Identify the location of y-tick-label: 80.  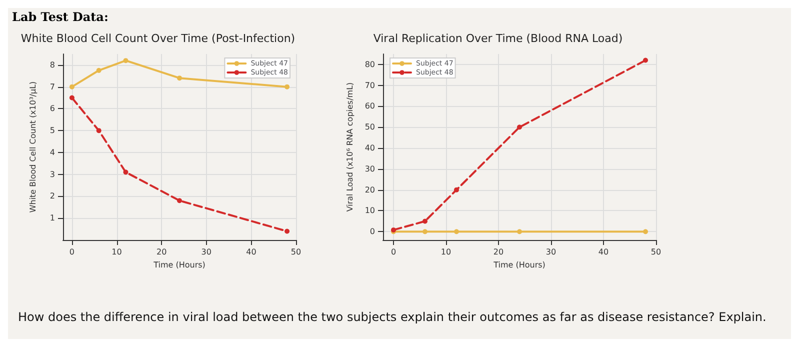
(369, 64).